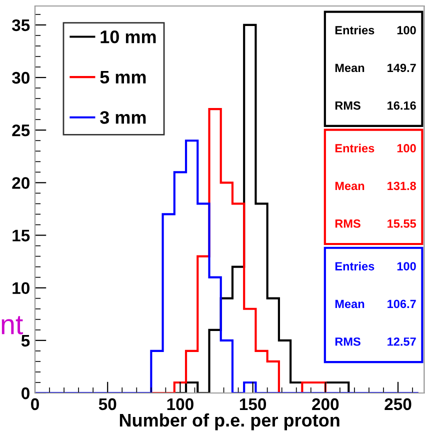 Image resolution: width=425 pixels, height=433 pixels. I want to click on annotation: 131.8, so click(402, 186).